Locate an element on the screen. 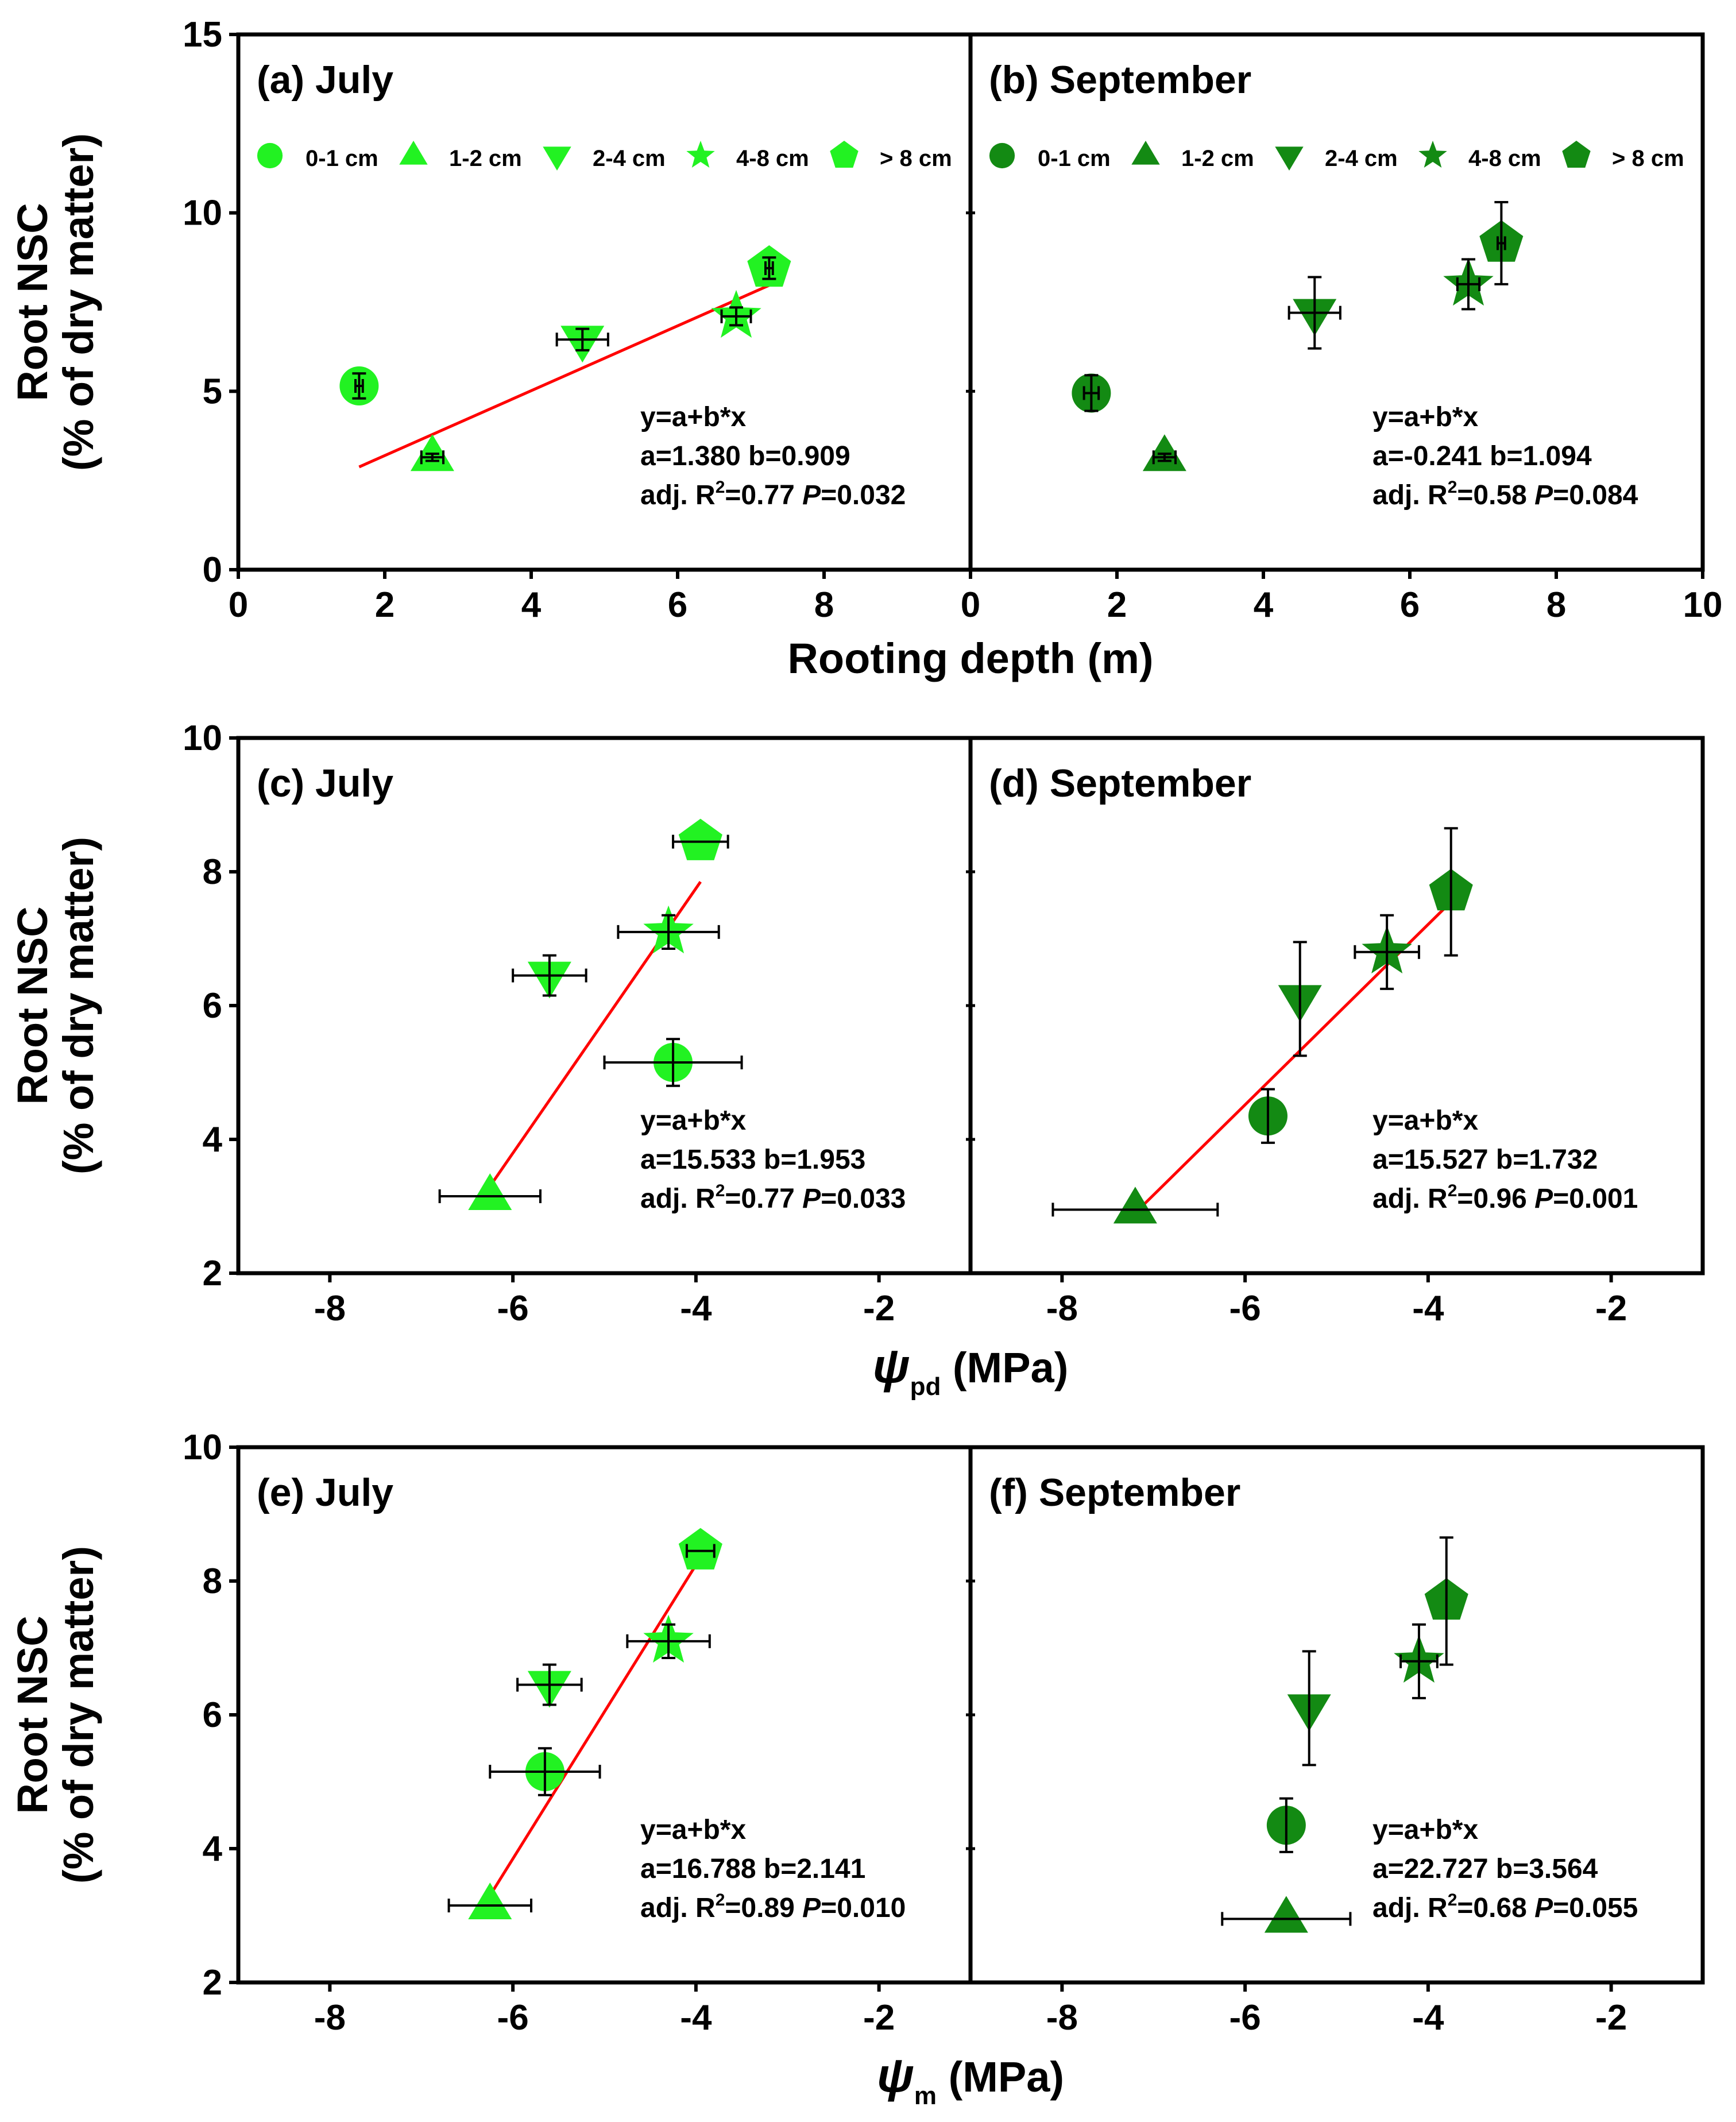 Image resolution: width=1736 pixels, height=2122 pixels. r2-value: =0.58 is located at coordinates (1491, 496).